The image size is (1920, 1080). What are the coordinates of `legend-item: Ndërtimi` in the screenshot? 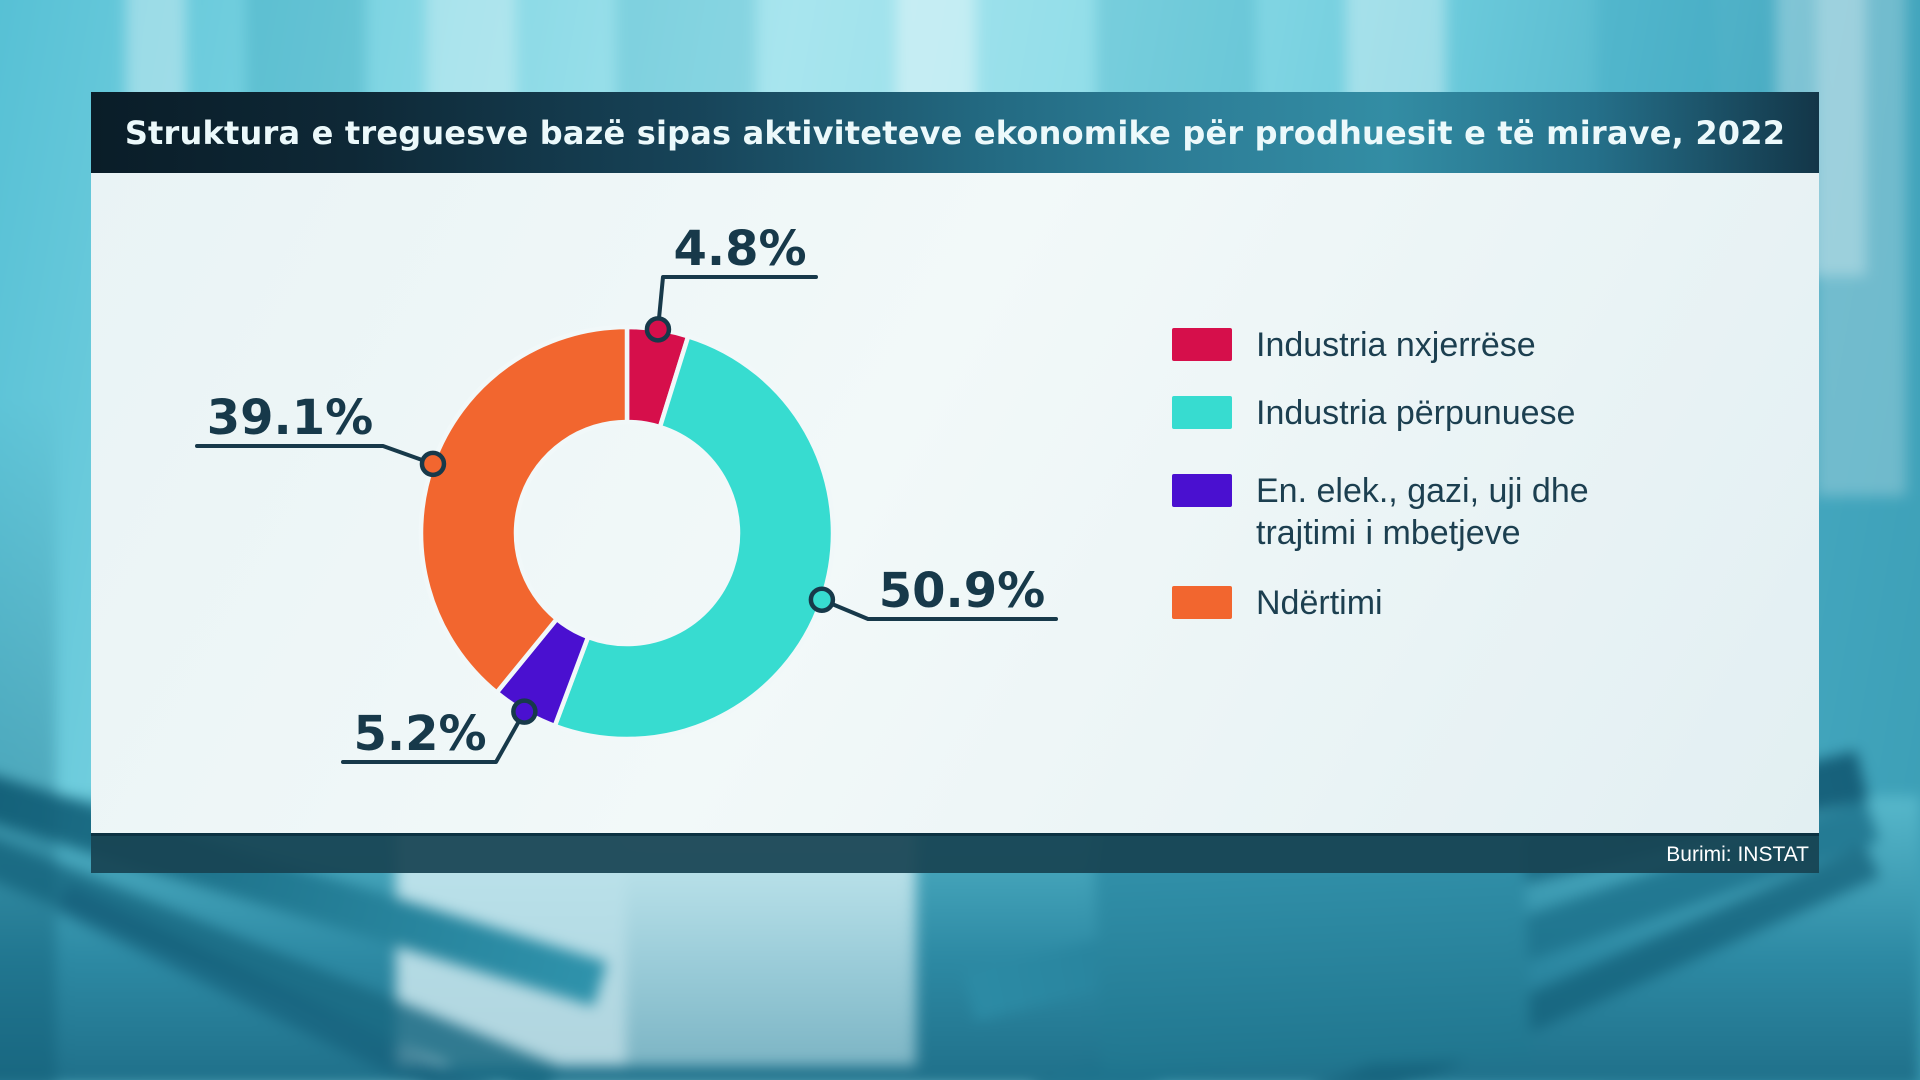 It's located at (1380, 603).